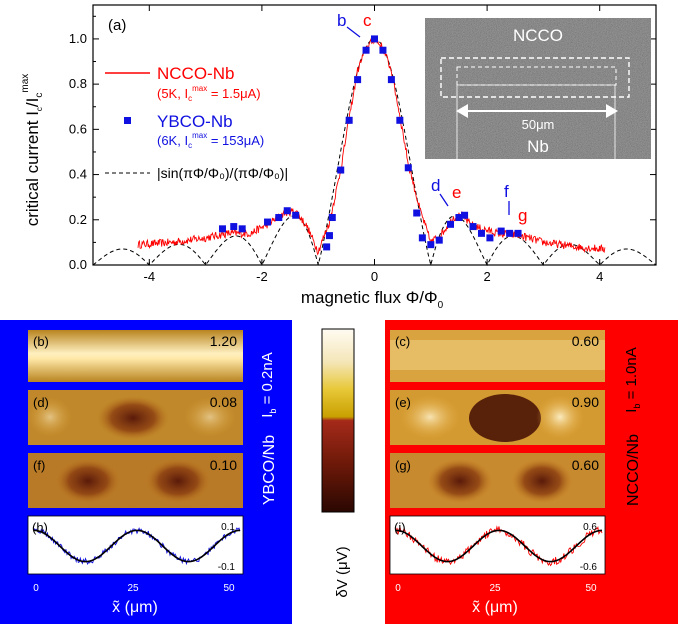  Describe the element at coordinates (39, 465) in the screenshot. I see `ybco-image-f-label: (f)` at that location.